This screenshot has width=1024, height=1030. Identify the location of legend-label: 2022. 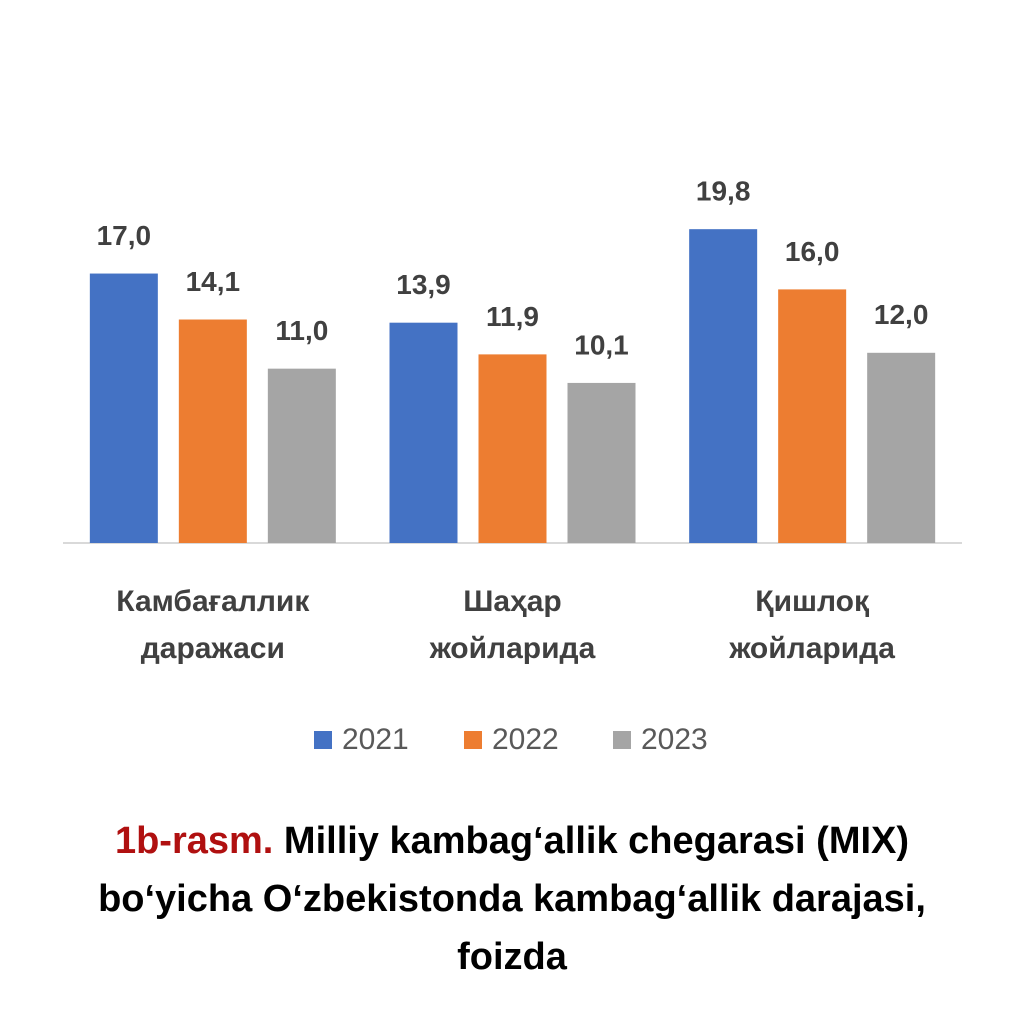
(525, 739).